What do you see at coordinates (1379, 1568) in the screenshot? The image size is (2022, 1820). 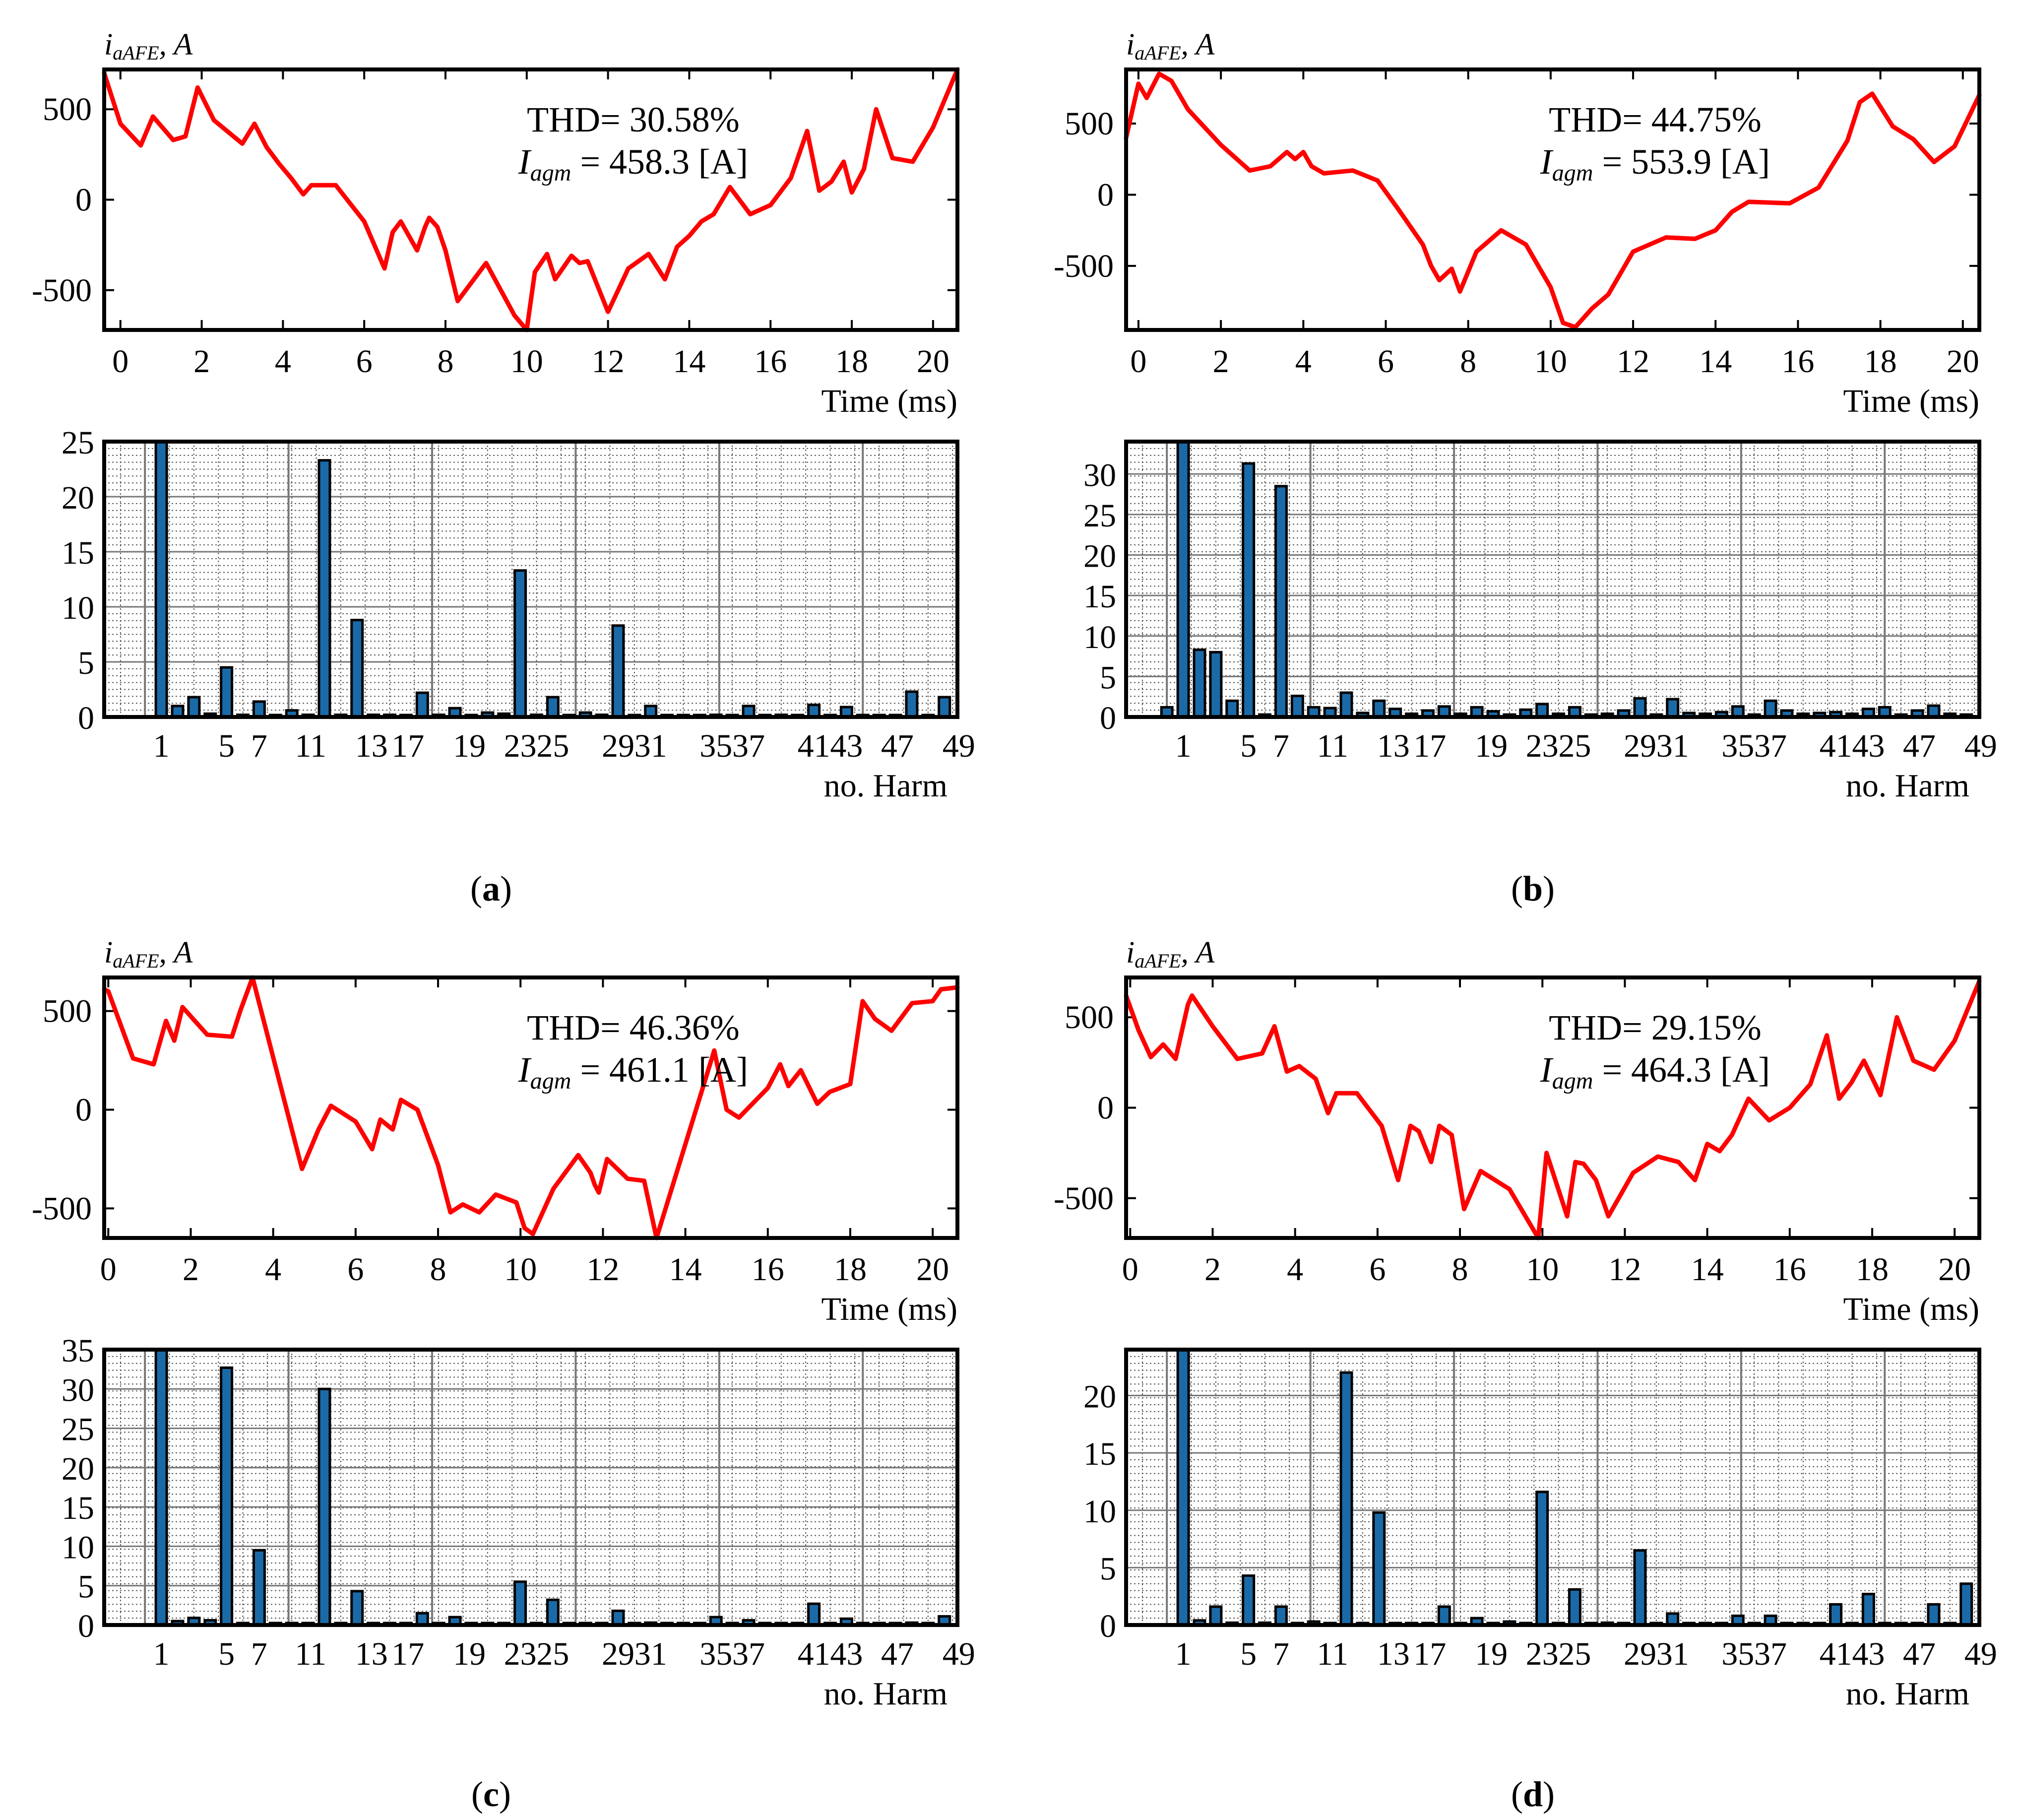 I see `harmonic-bar-d-h13` at bounding box center [1379, 1568].